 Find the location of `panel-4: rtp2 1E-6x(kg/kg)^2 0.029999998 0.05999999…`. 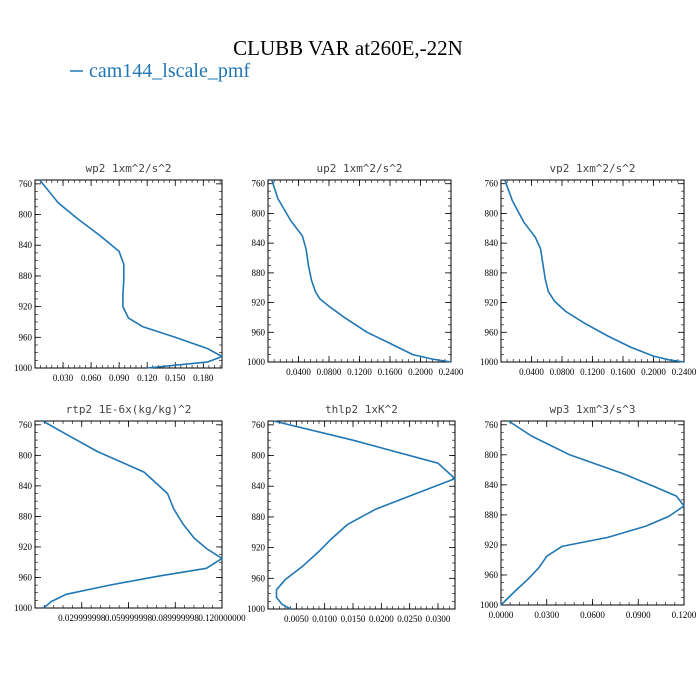

panel-4: rtp2 1E-6x(kg/kg)^2 0.029999998 0.05999999… is located at coordinates (130, 513).